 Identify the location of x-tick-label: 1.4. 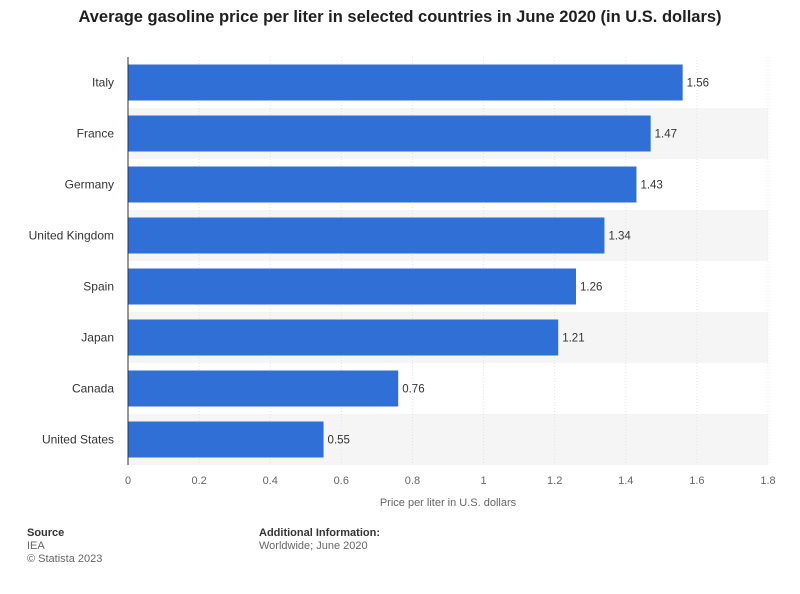
(625, 481).